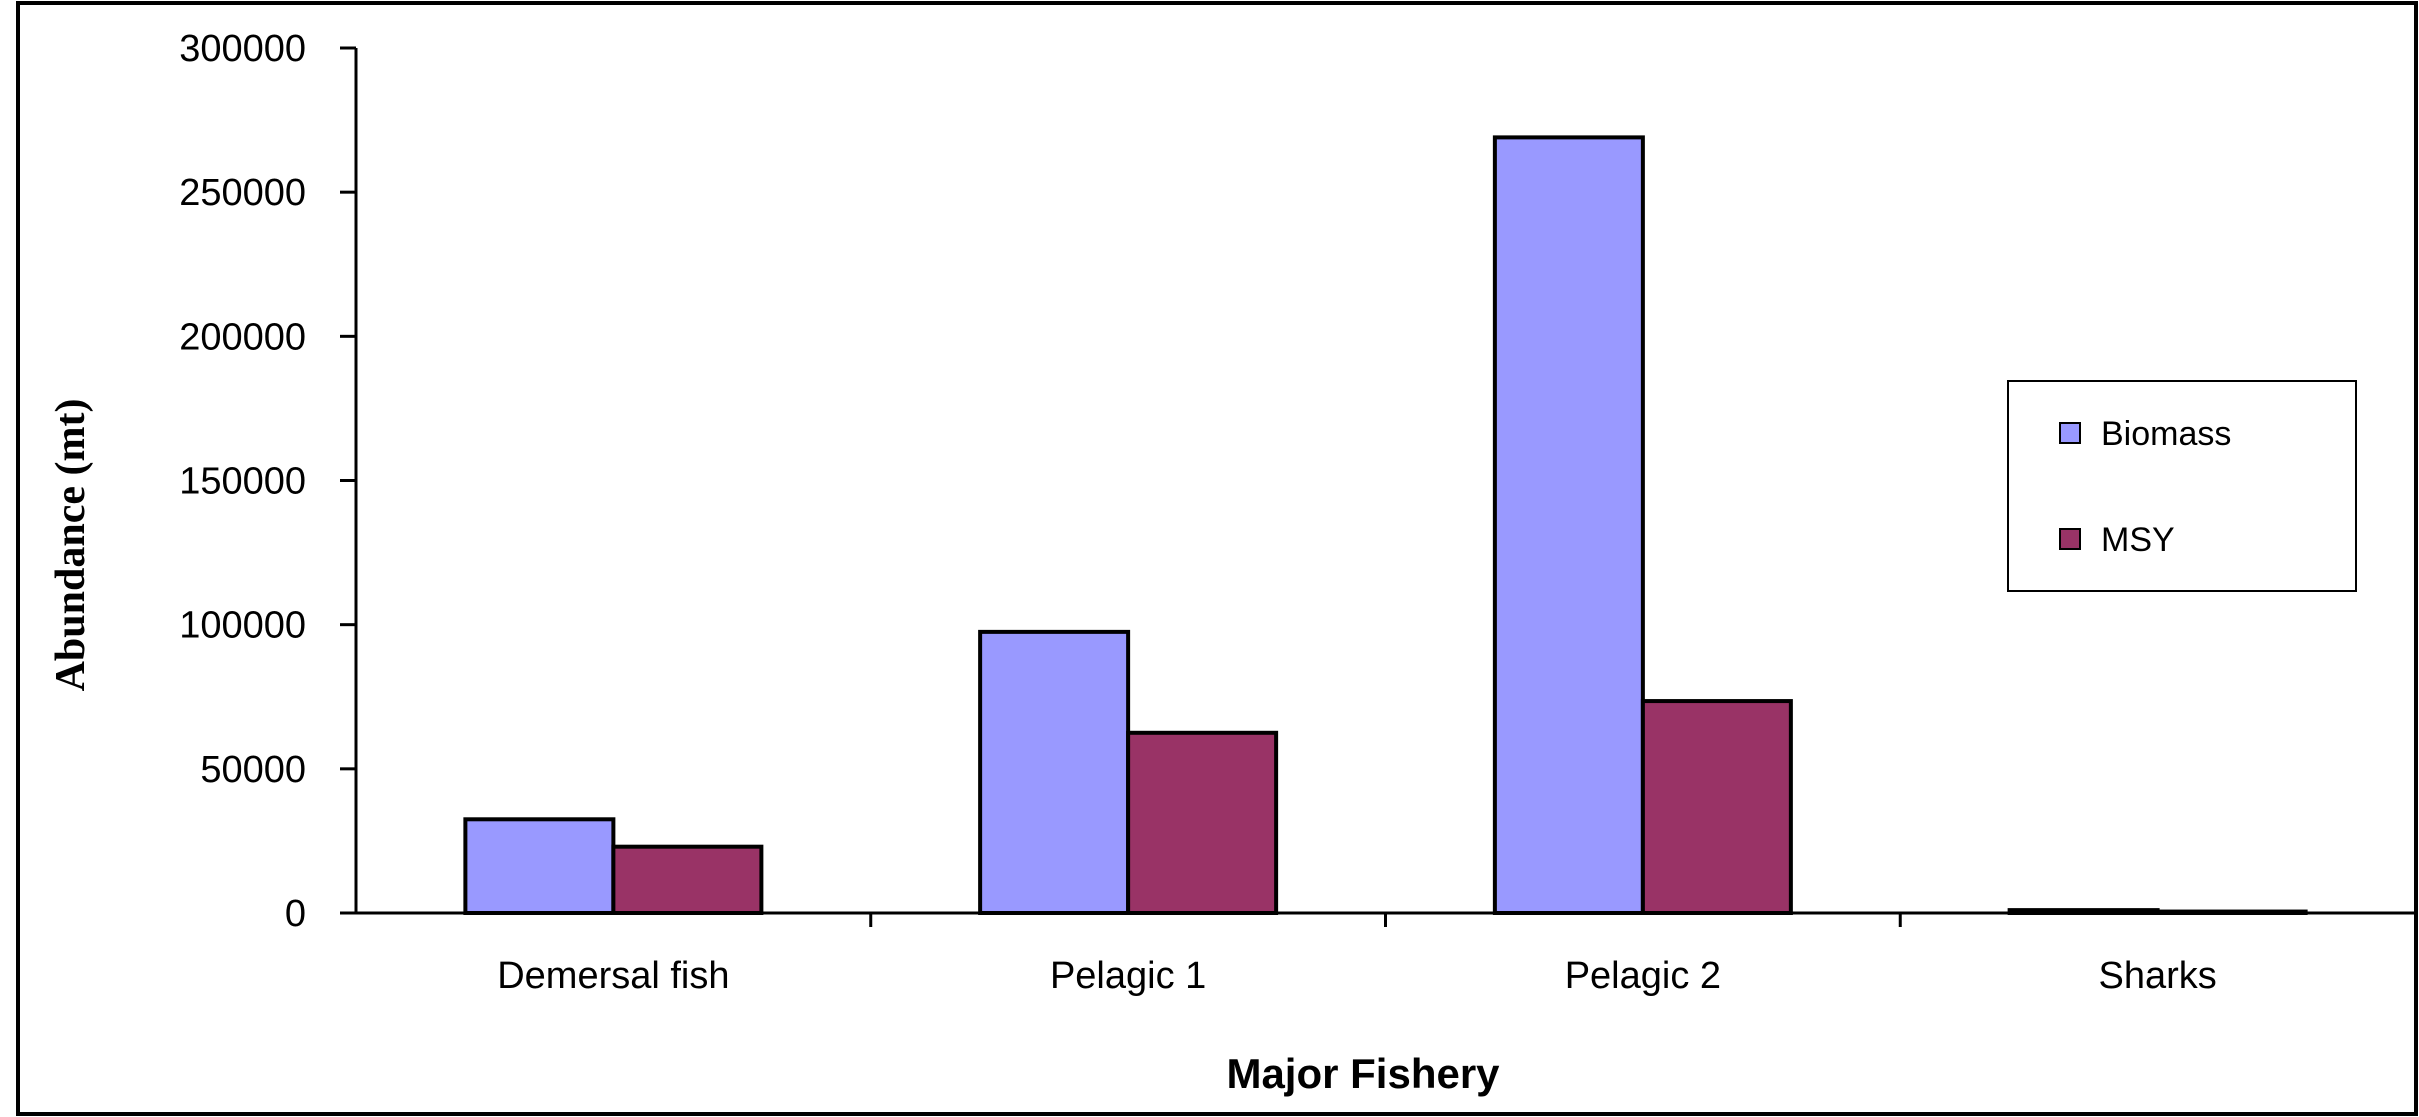 This screenshot has height=1117, width=2419. What do you see at coordinates (1643, 976) in the screenshot?
I see `x-tick-label: Pelagic 2` at bounding box center [1643, 976].